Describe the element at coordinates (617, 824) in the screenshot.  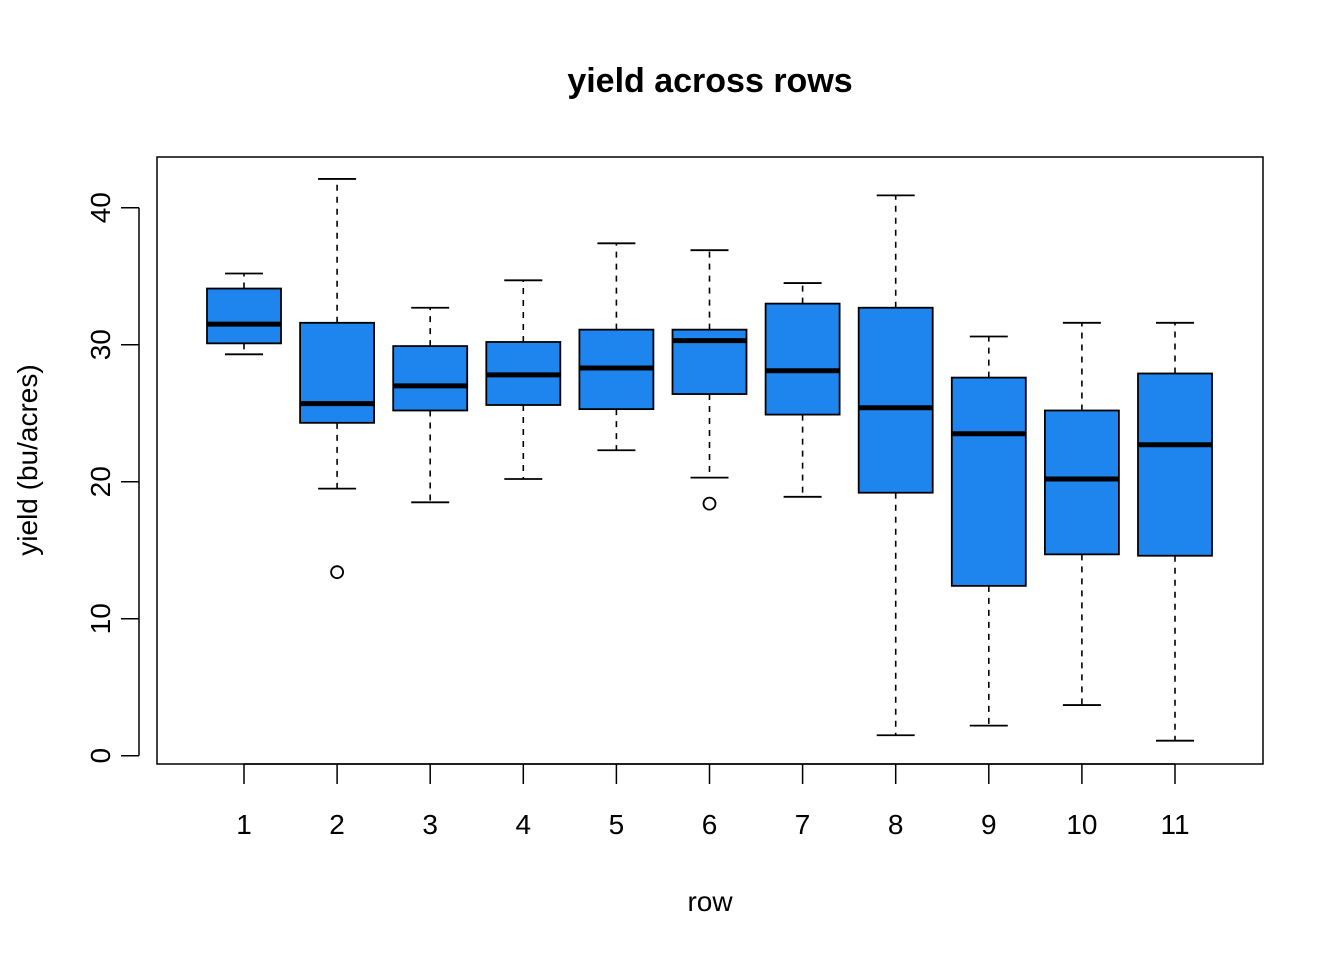
I see `x-tick-label: 5` at that location.